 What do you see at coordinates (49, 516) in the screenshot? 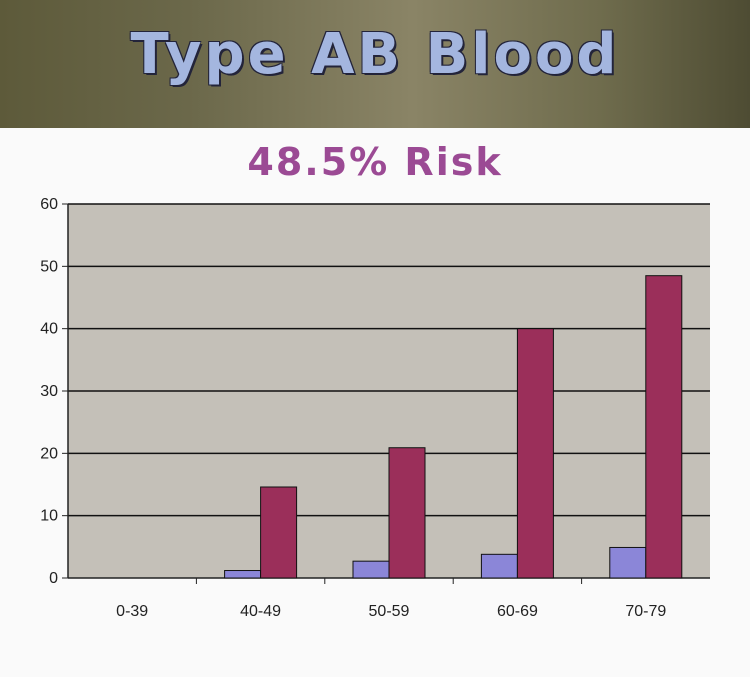
I see `y-tick-label: 10` at bounding box center [49, 516].